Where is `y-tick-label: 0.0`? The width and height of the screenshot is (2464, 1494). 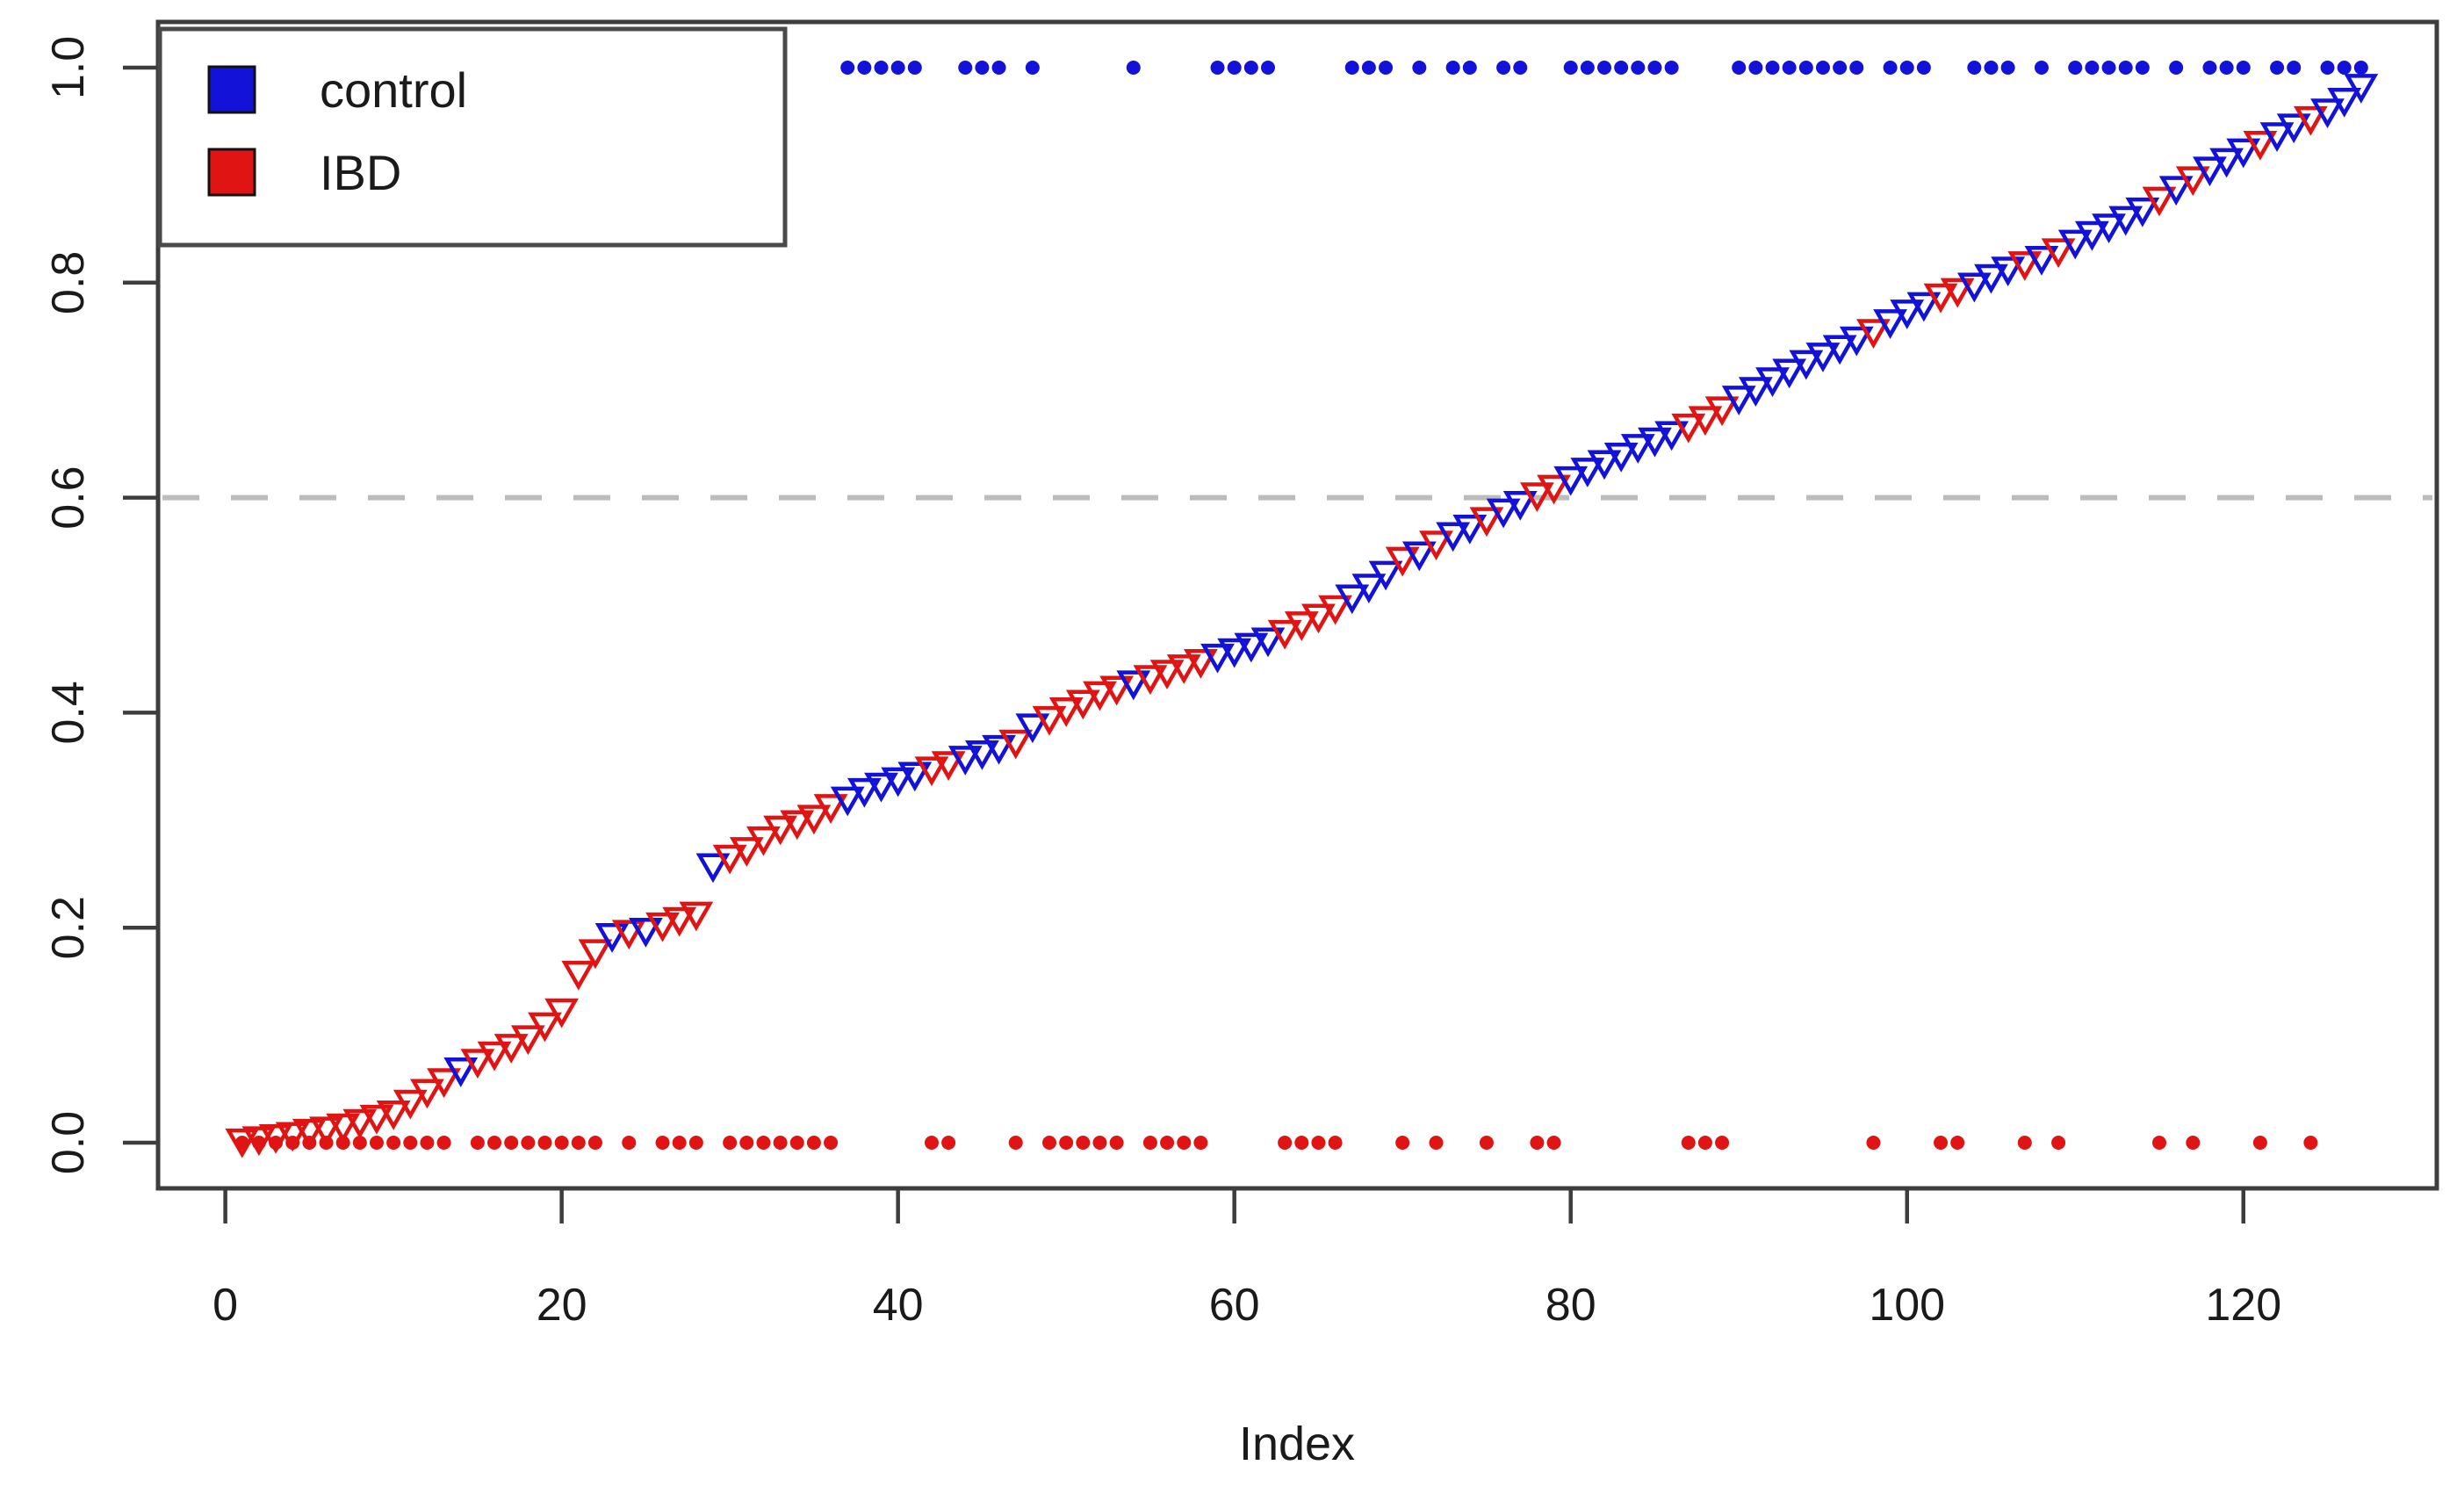
y-tick-label: 0.0 is located at coordinates (68, 1142).